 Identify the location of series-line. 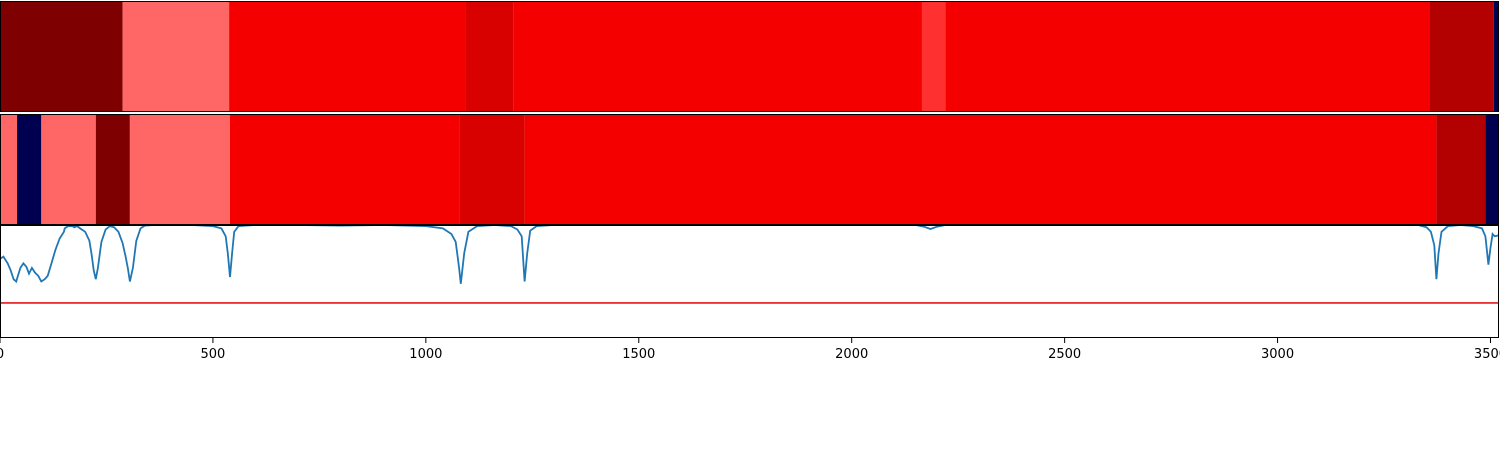
(750, 254).